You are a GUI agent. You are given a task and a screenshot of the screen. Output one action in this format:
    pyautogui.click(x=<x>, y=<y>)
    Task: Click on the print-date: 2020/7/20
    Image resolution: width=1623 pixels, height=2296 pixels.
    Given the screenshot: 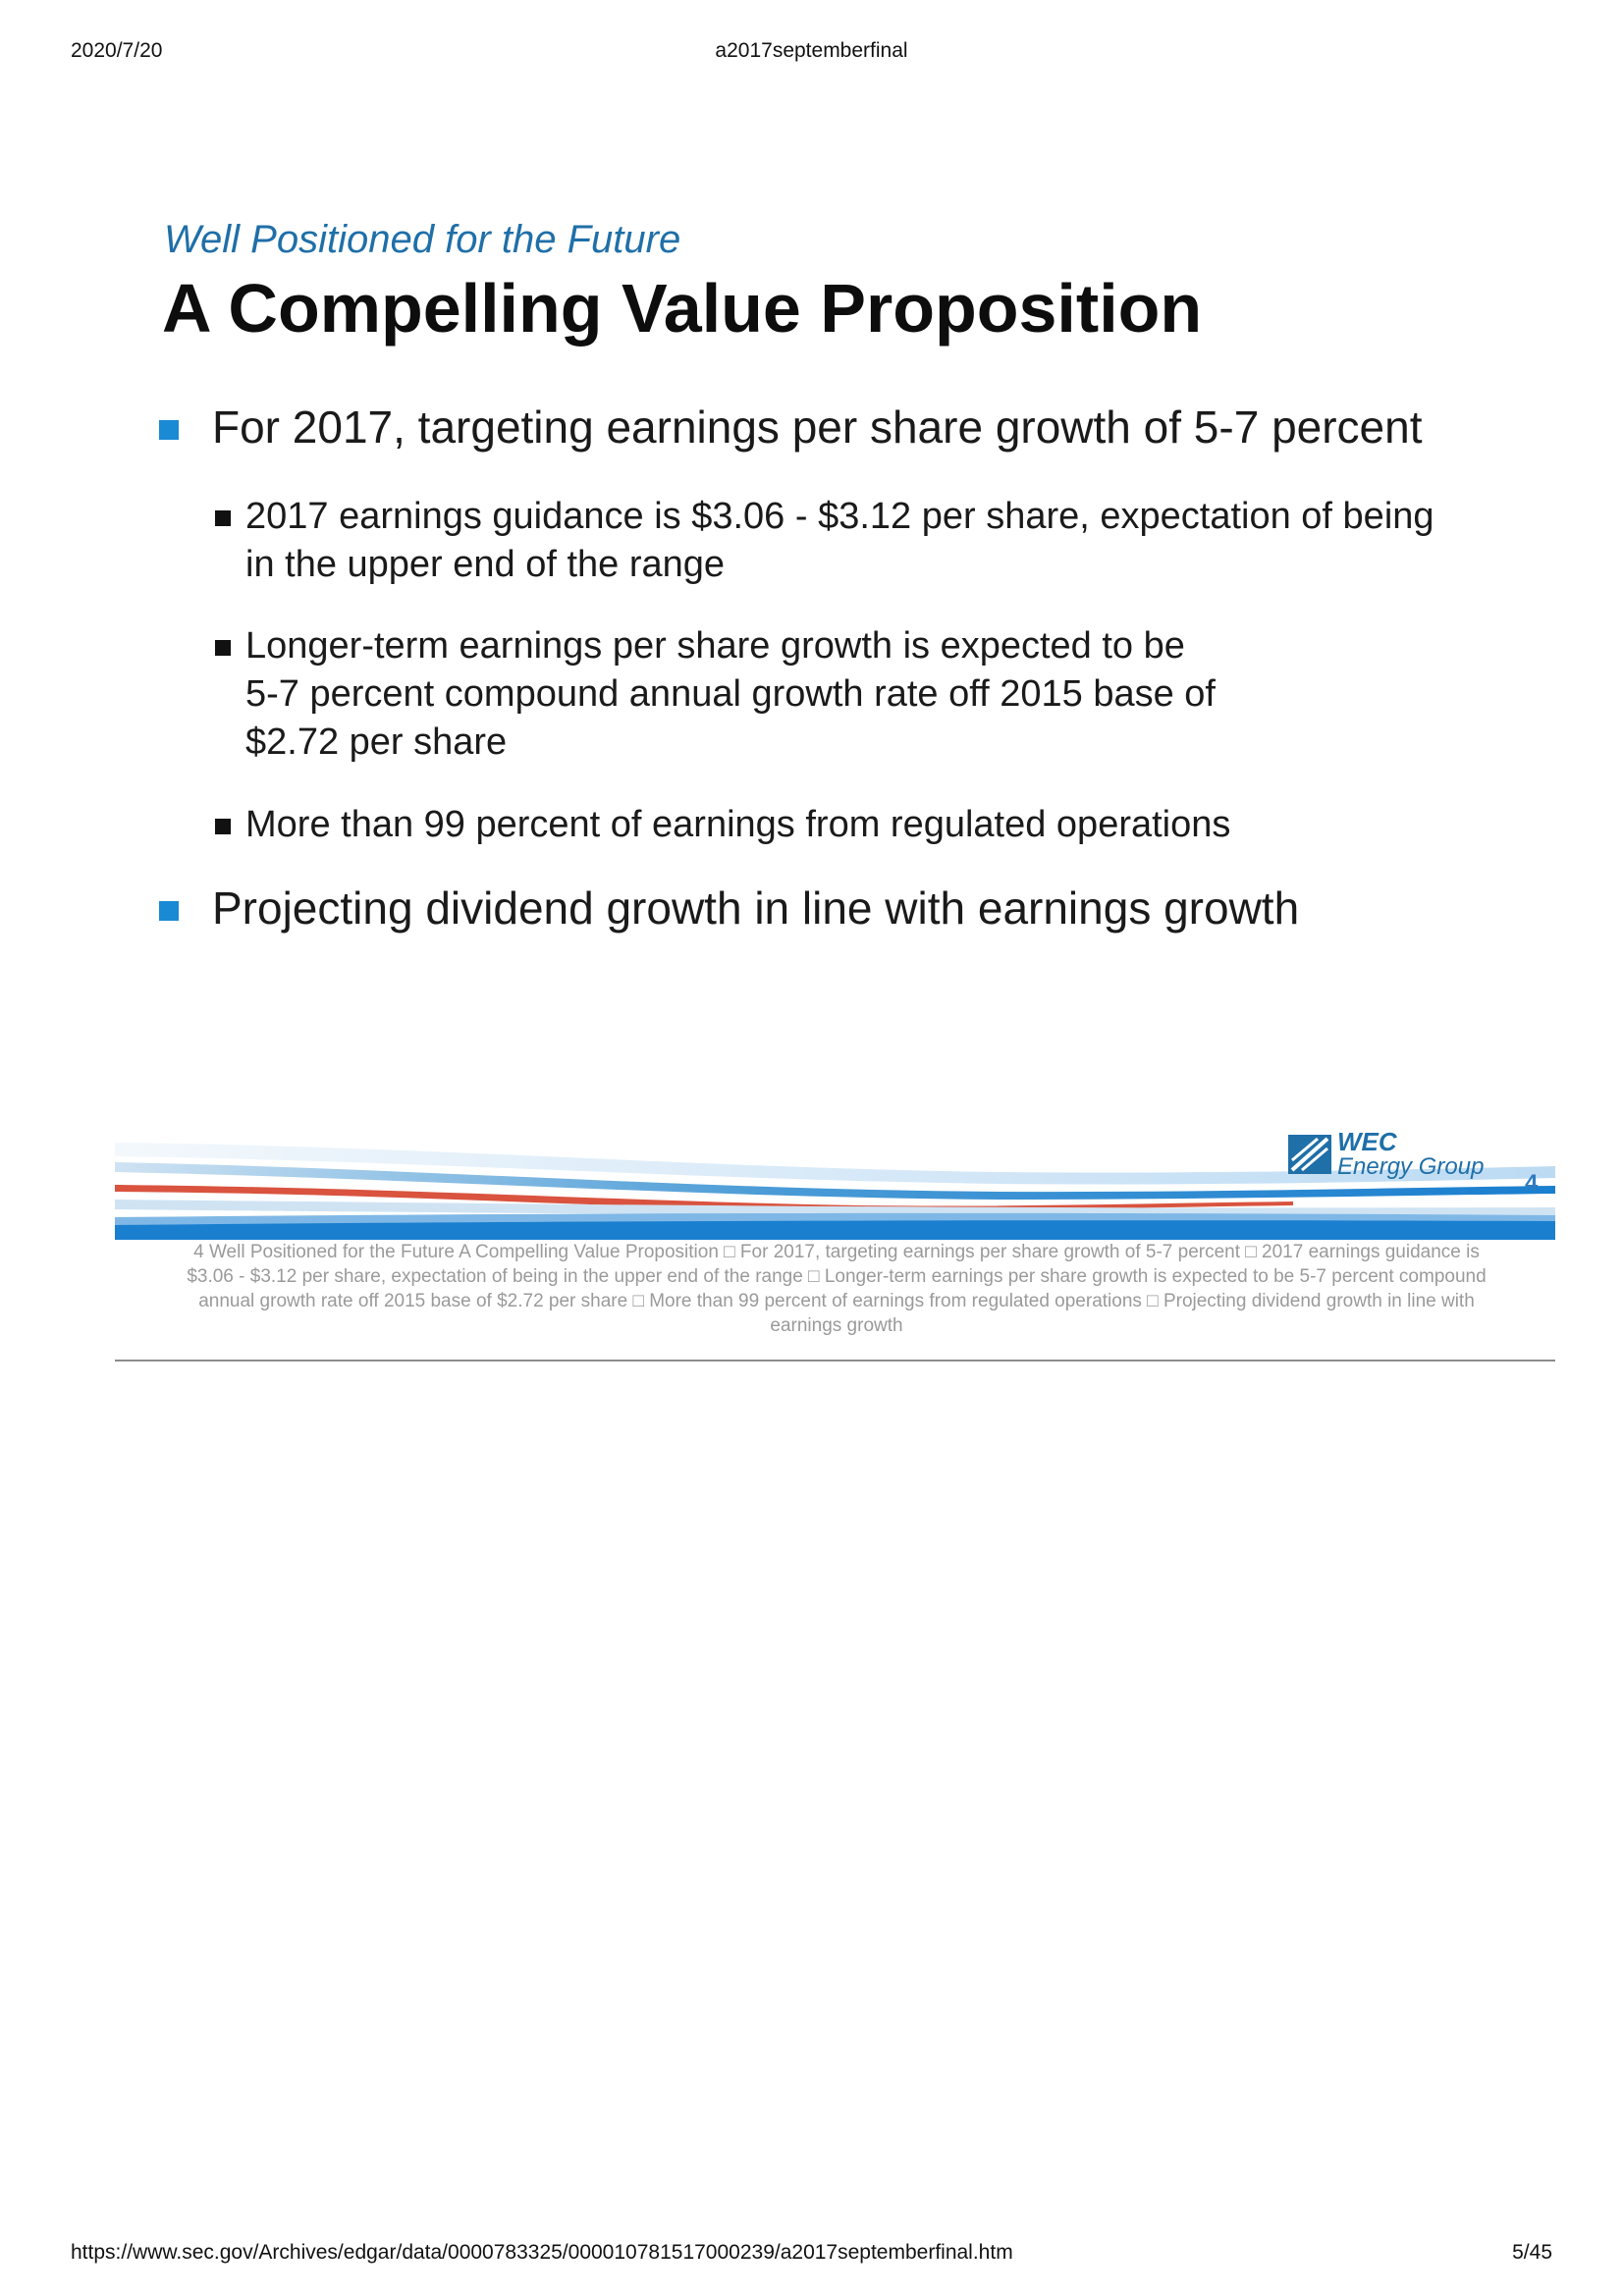 What is the action you would take?
    pyautogui.click(x=117, y=50)
    